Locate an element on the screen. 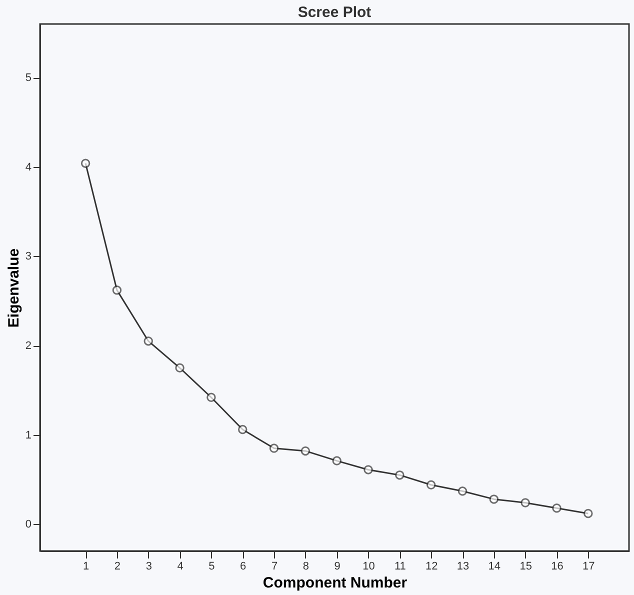  x-tick-label: 15 is located at coordinates (526, 566).